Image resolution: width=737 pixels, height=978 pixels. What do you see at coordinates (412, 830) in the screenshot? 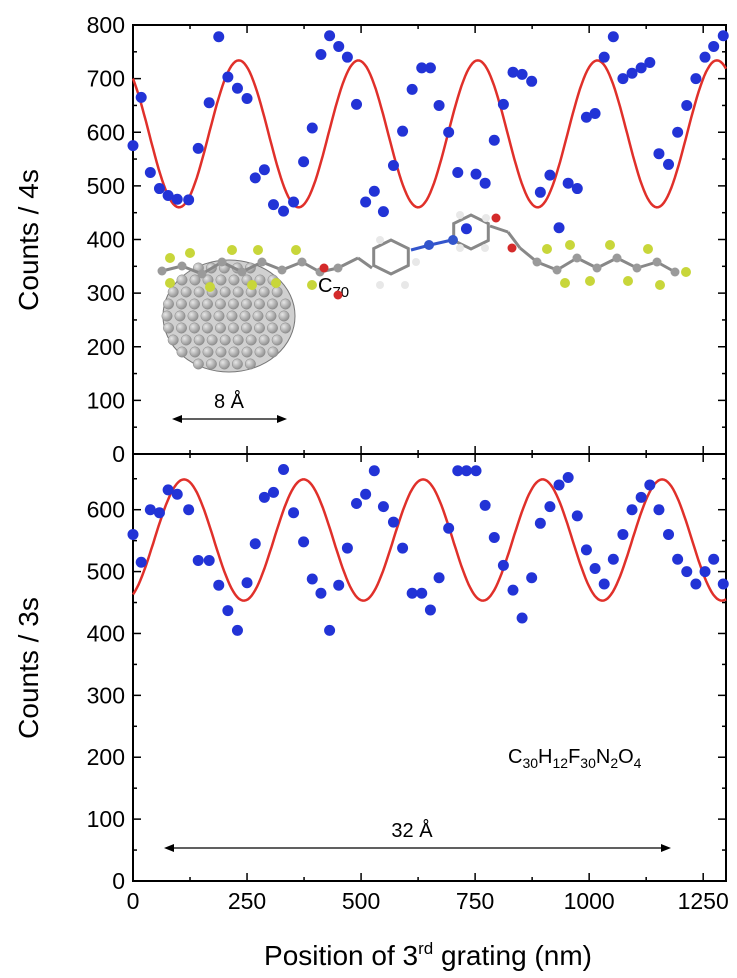
I see `long-molecule-scale-label: 32 Å` at bounding box center [412, 830].